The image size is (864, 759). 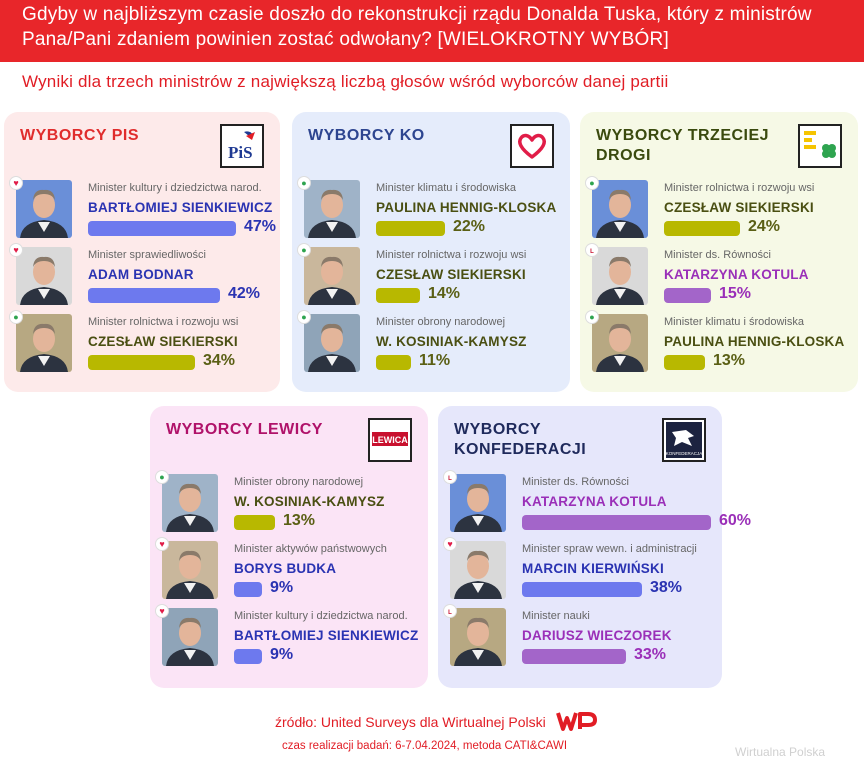 What do you see at coordinates (780, 752) in the screenshot?
I see `watermark: Wirtualna Polska` at bounding box center [780, 752].